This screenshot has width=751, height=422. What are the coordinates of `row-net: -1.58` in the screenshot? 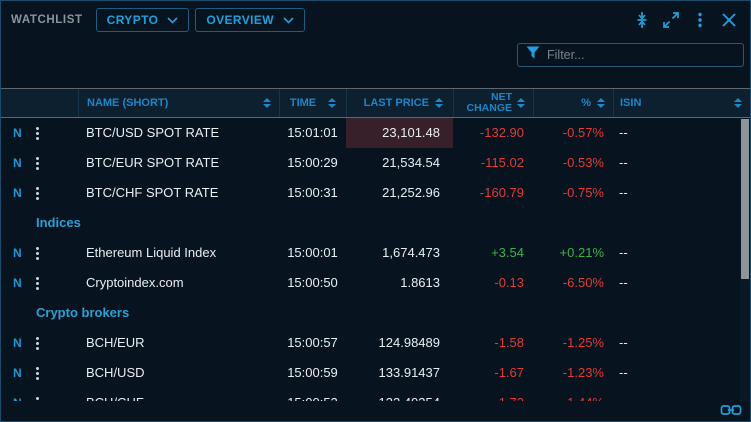 It's located at (509, 342).